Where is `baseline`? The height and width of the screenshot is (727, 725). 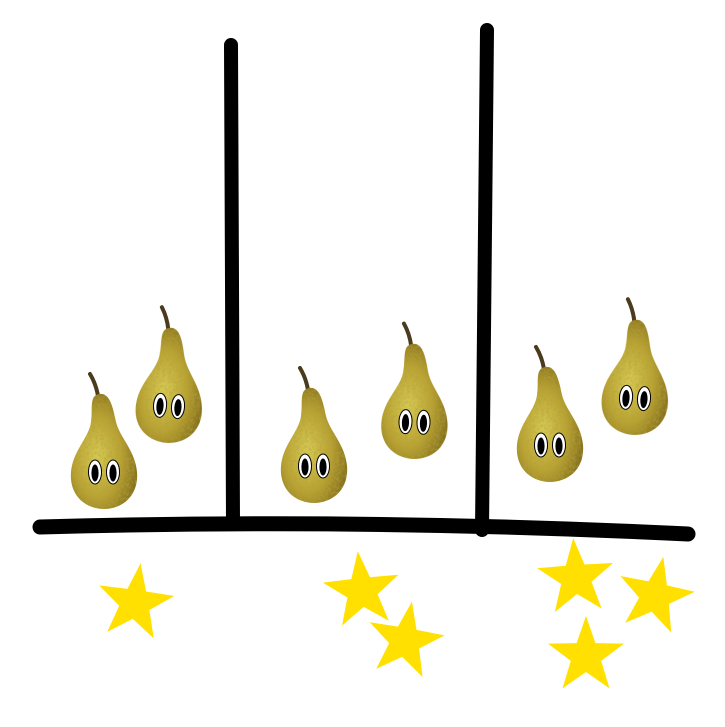
baseline is located at coordinates (364, 529).